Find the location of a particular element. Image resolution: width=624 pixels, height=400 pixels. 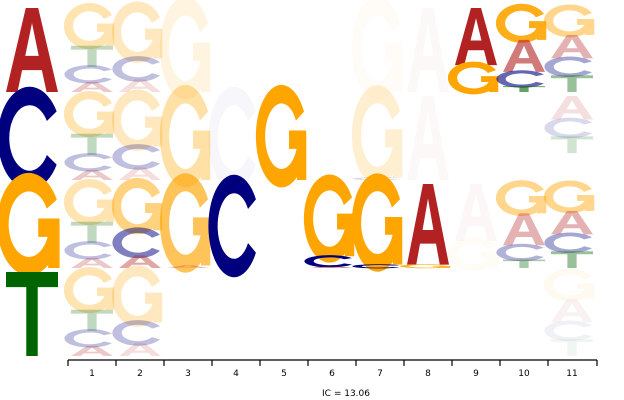

x-axis-label: IC = 13.06 is located at coordinates (346, 394).